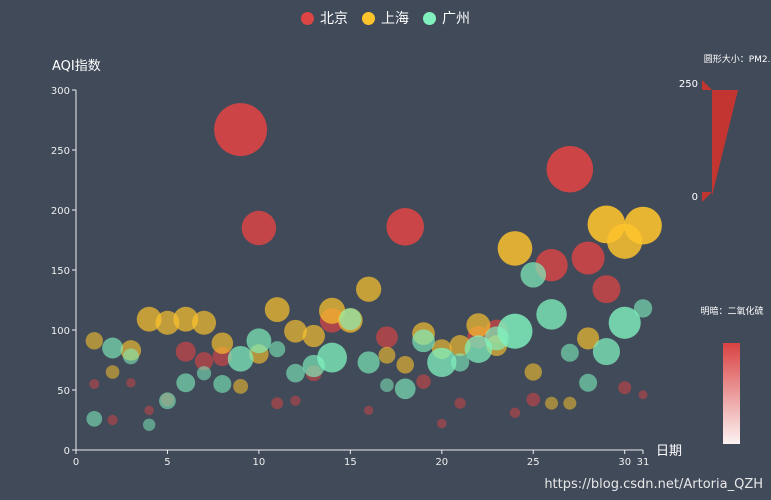 The height and width of the screenshot is (500, 771). Describe the element at coordinates (60, 271) in the screenshot. I see `y-tick-label: 150` at that location.